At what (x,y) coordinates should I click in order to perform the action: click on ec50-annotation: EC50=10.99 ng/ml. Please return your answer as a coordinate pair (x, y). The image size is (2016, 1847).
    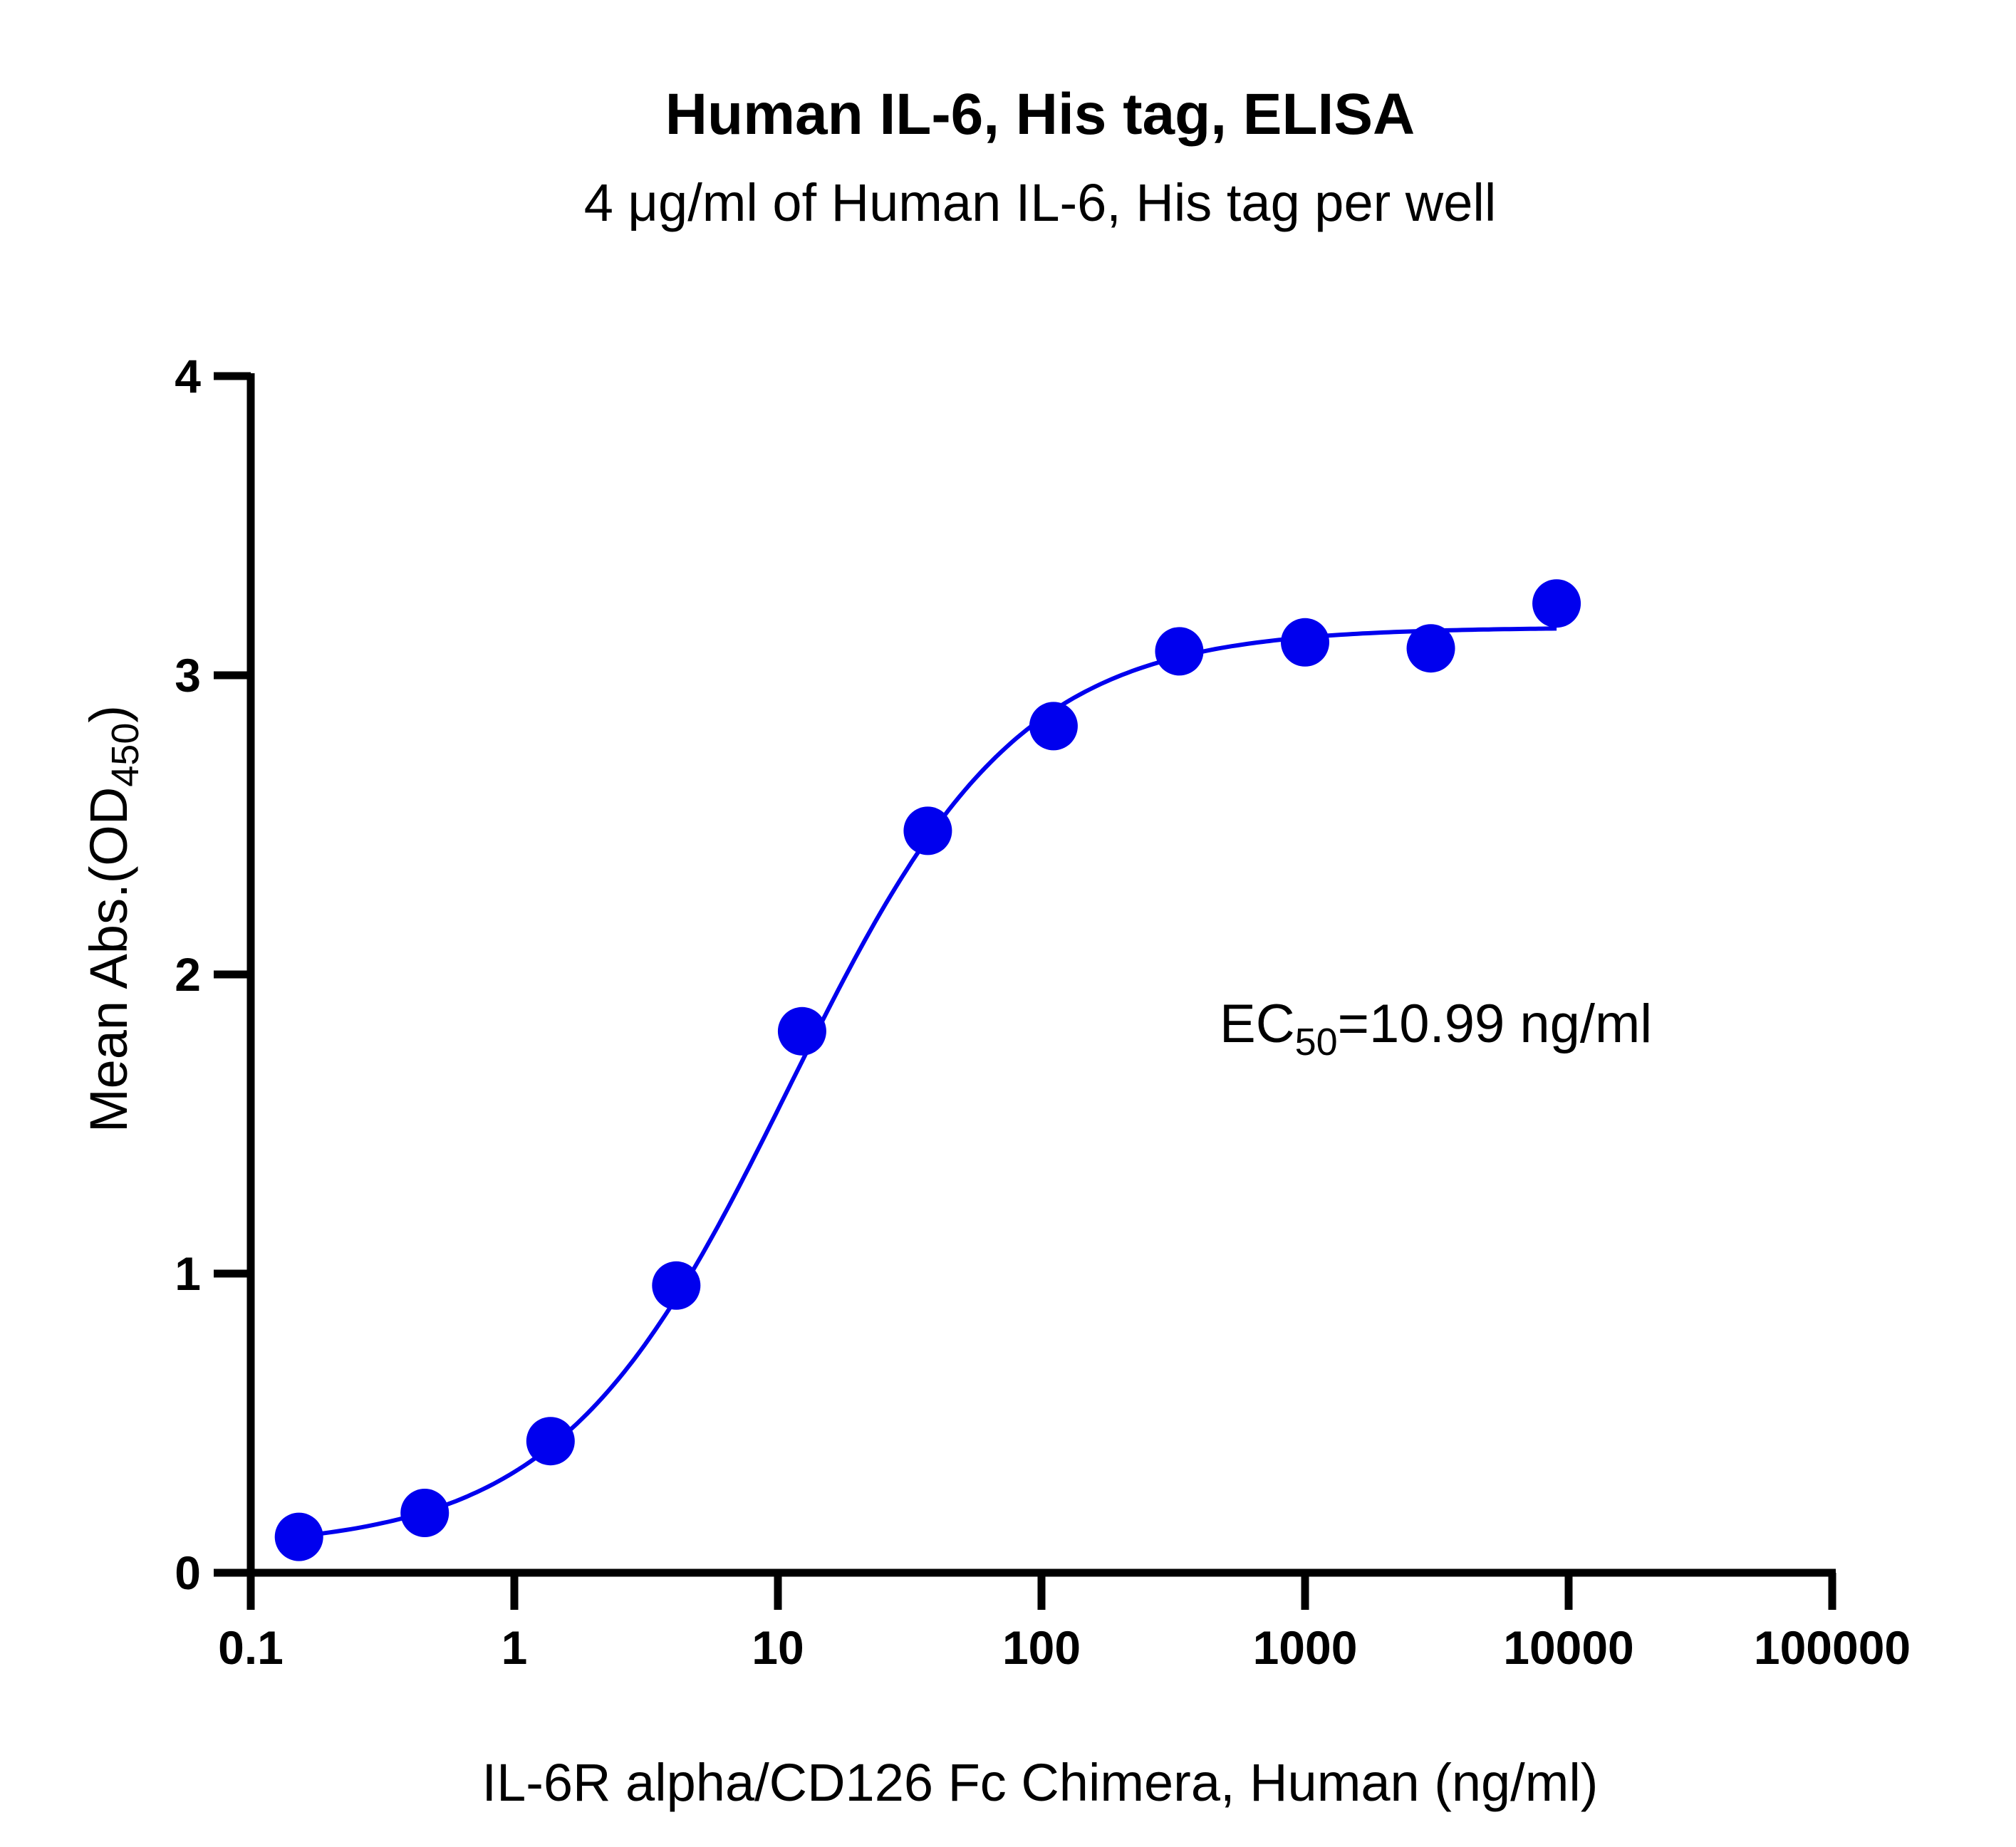
    Looking at the image, I should click on (1436, 1028).